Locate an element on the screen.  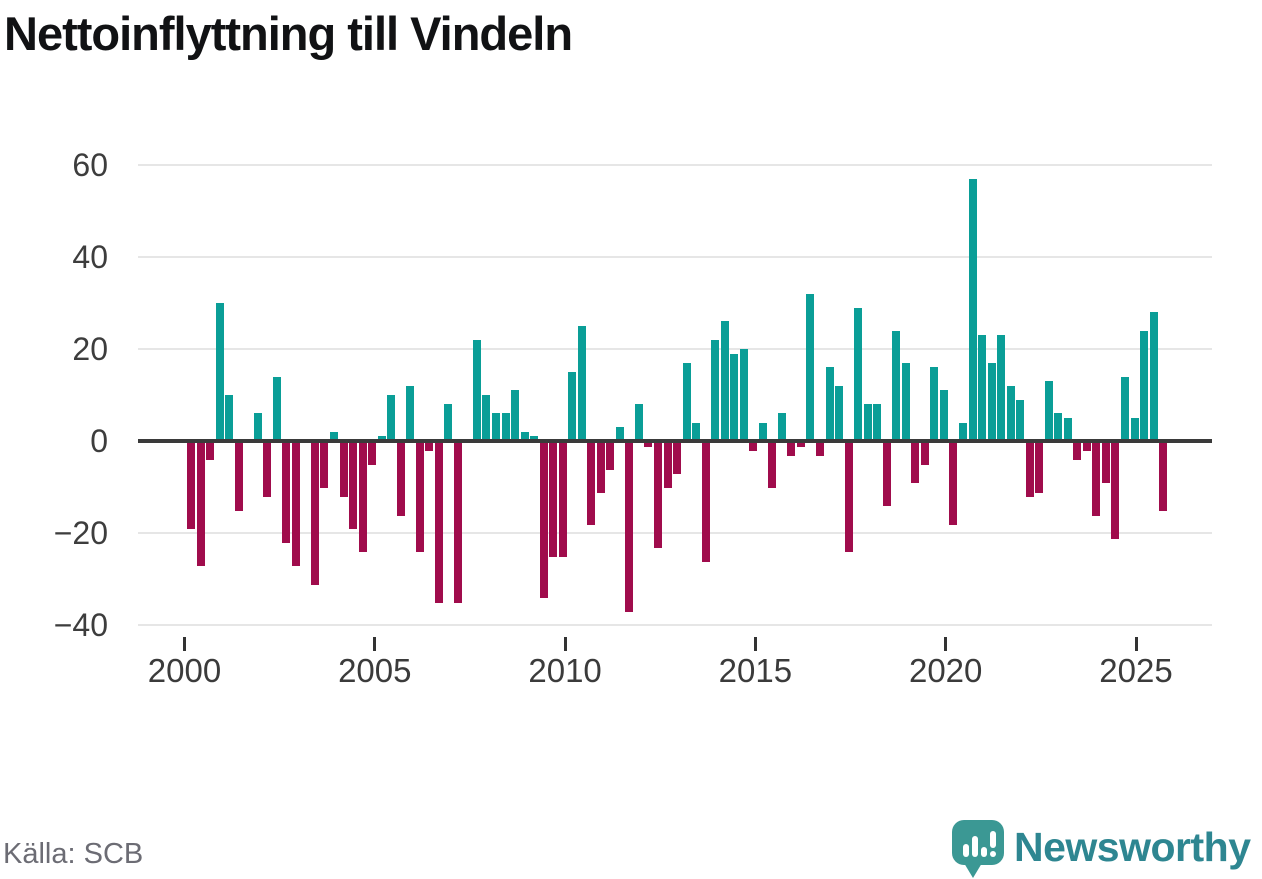
x-axis-label: 2025 is located at coordinates (1136, 670).